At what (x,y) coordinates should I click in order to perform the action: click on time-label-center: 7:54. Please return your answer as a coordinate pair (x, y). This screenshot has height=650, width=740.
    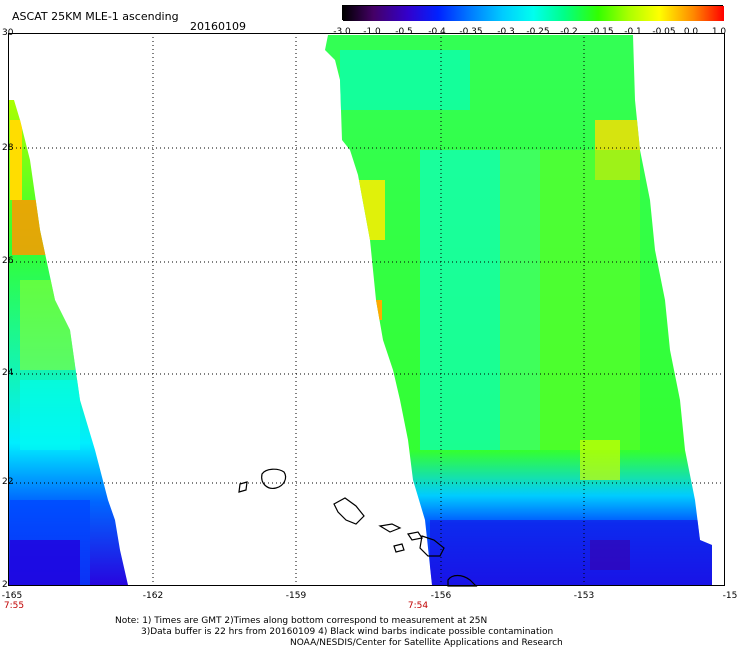
    Looking at the image, I should click on (418, 606).